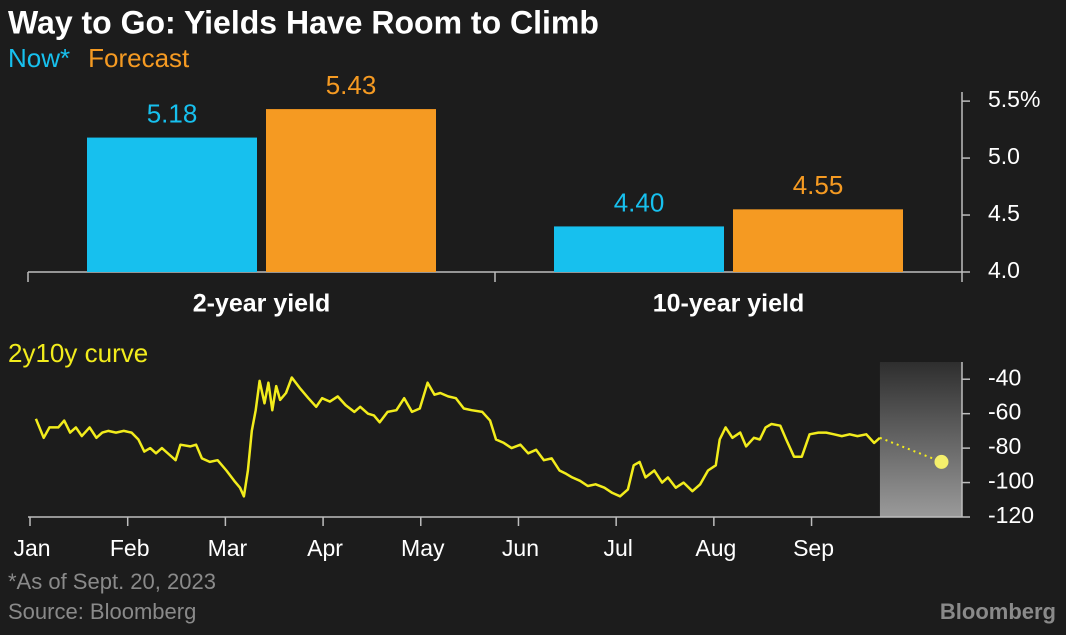 The height and width of the screenshot is (635, 1066). I want to click on forecast-region, so click(920, 439).